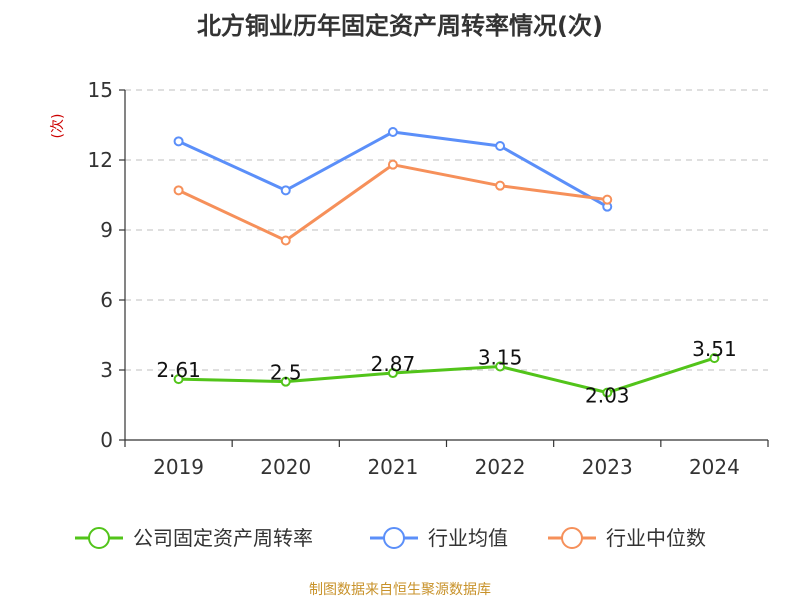 The image size is (800, 600). I want to click on data-label: 2.61, so click(178, 370).